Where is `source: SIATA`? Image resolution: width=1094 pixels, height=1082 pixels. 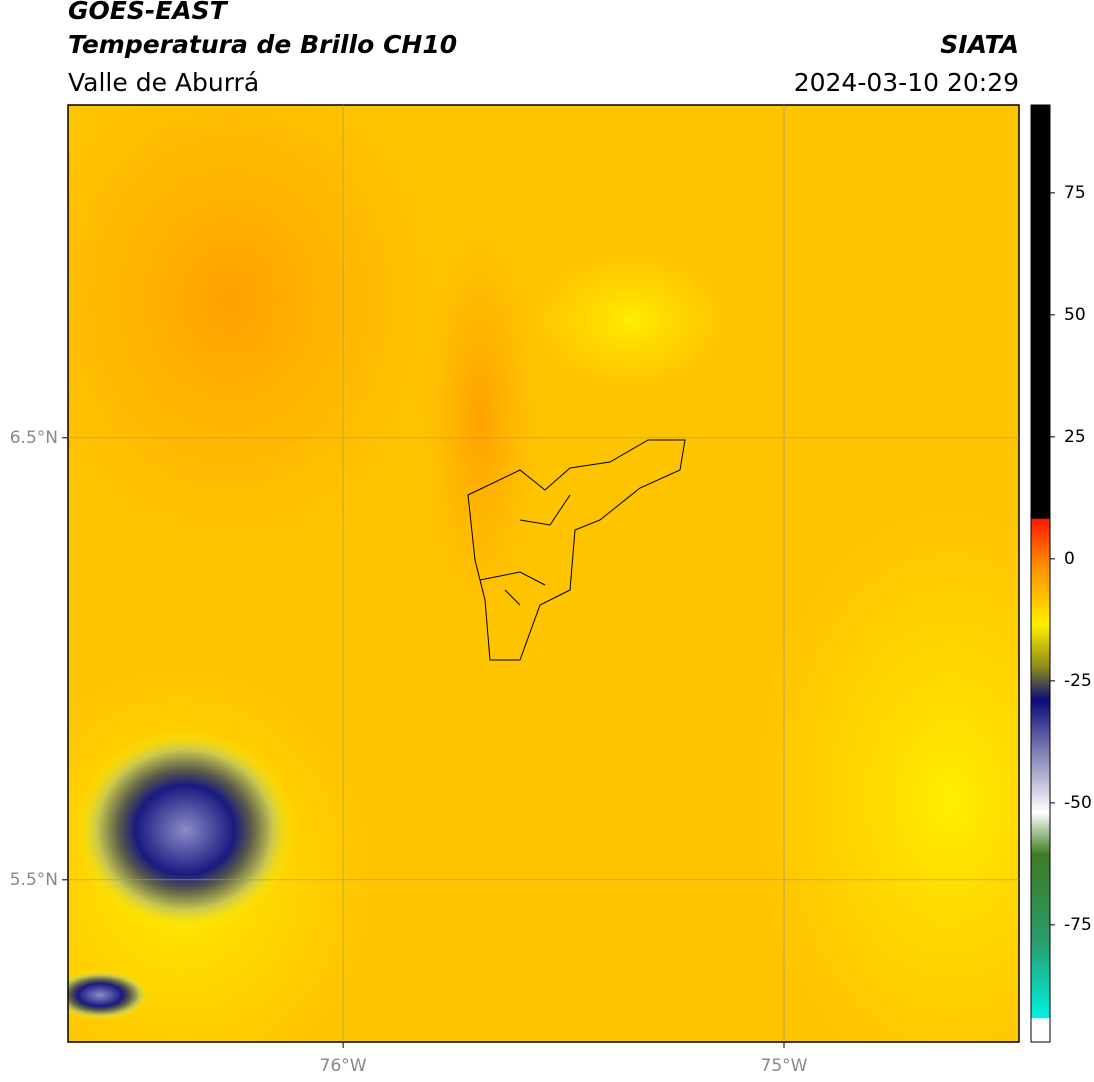
source: SIATA is located at coordinates (979, 44).